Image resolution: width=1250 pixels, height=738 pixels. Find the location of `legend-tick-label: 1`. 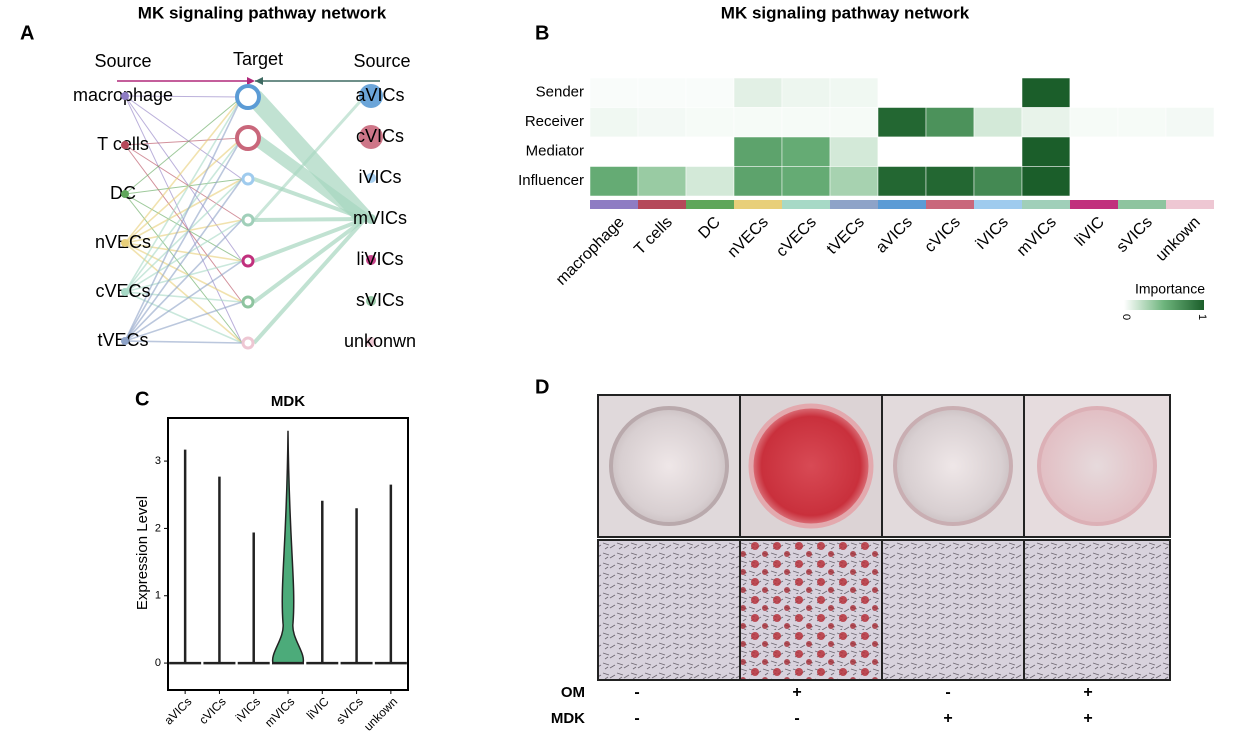

legend-tick-label: 1 is located at coordinates (1202, 317).